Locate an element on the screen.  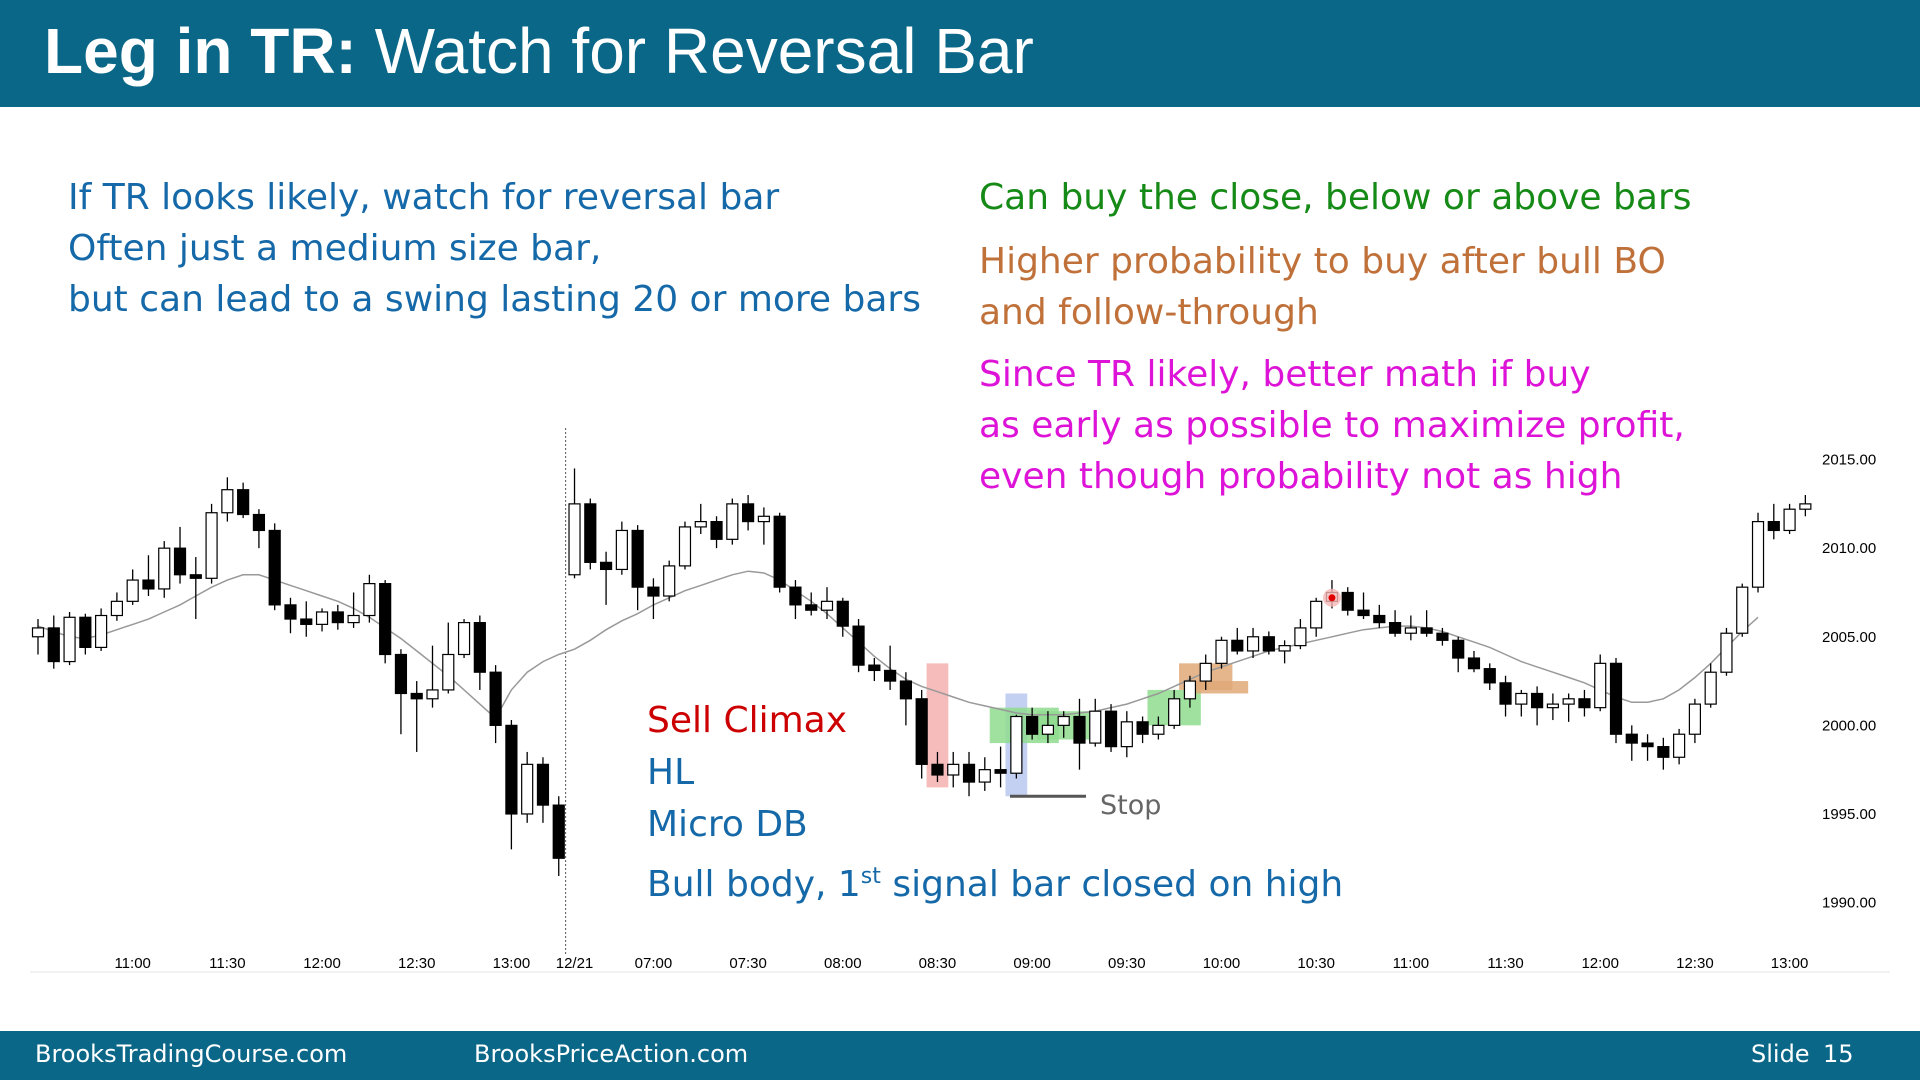
title-rest: Watch for Reversal Bar is located at coordinates (695, 51).